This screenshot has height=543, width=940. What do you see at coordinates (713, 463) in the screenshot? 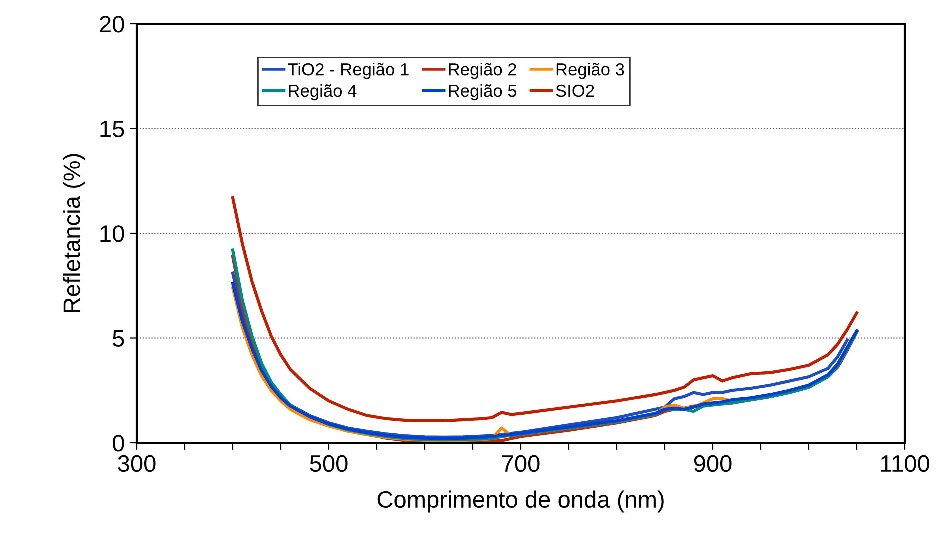
I see `x-tick-label: 900` at bounding box center [713, 463].